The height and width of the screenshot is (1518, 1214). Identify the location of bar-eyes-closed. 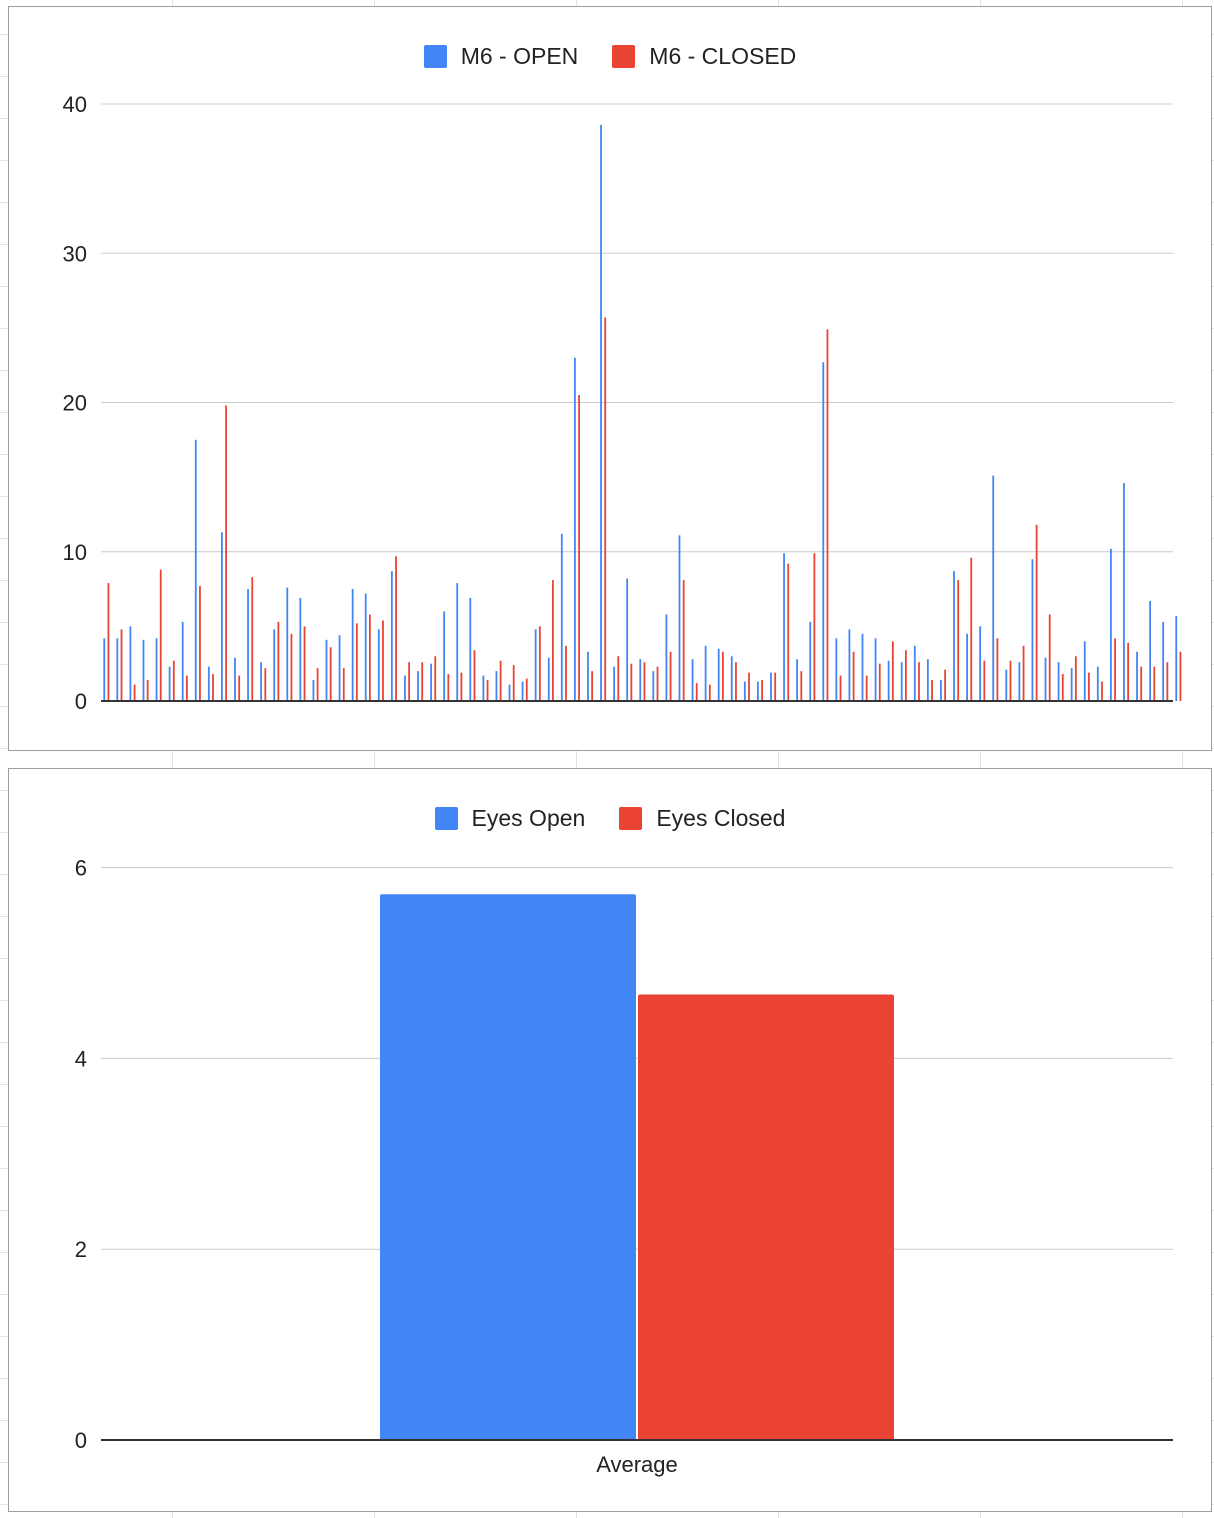
(766, 1217).